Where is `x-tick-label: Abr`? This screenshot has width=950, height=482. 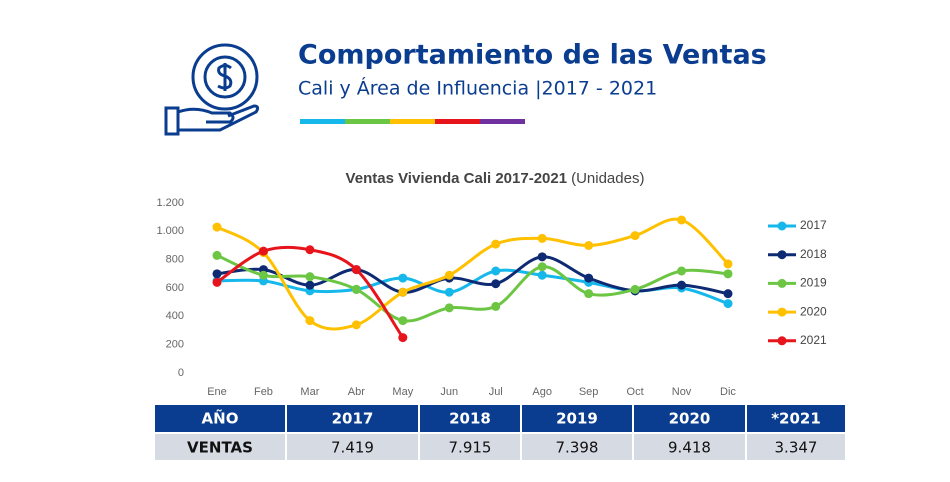
x-tick-label: Abr is located at coordinates (356, 392).